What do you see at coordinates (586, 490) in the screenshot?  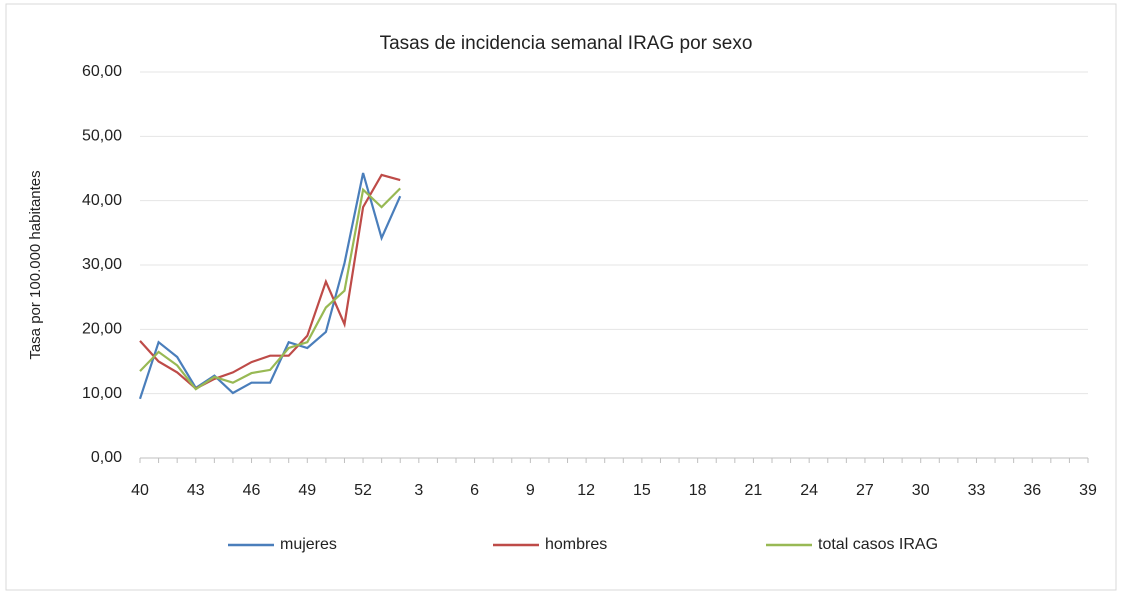 I see `x-tick-label: 12` at bounding box center [586, 490].